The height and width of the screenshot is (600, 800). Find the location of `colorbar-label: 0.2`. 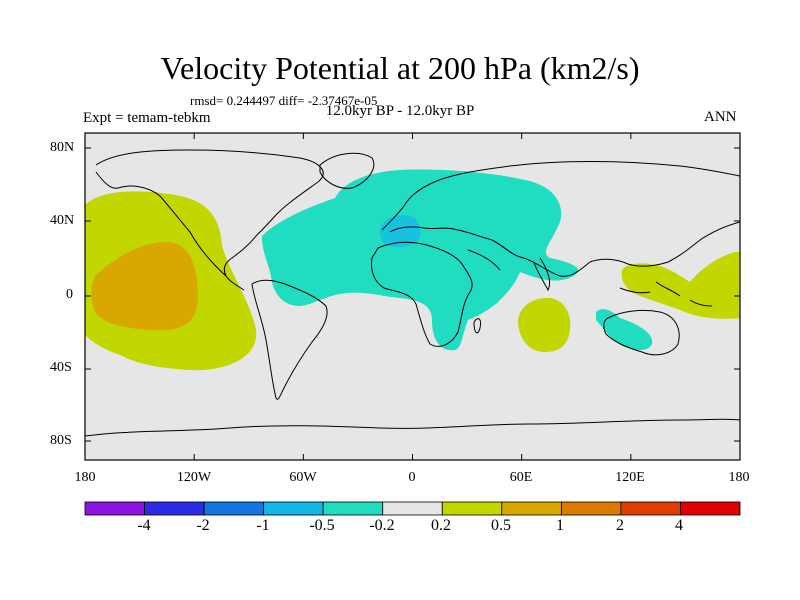

colorbar-label: 0.2 is located at coordinates (441, 525).